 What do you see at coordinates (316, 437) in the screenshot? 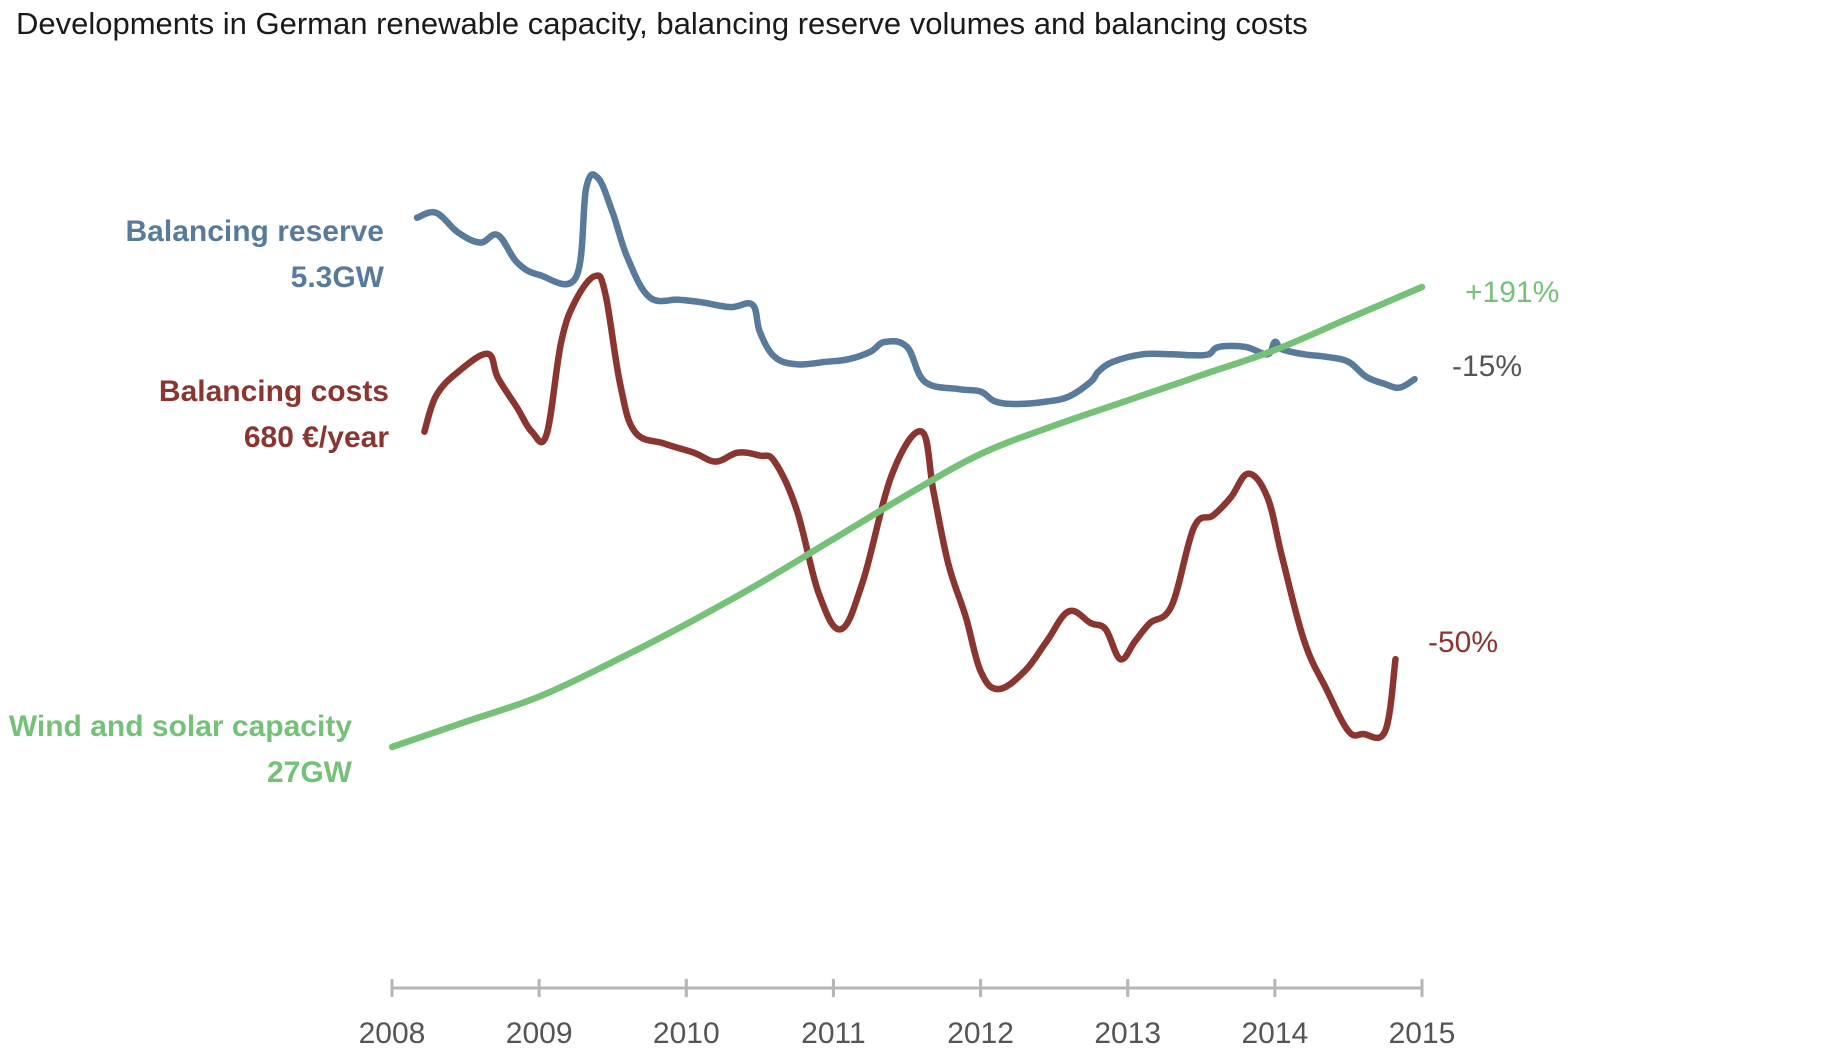
I see `series-label-costs-line-1: 680 €/year` at bounding box center [316, 437].